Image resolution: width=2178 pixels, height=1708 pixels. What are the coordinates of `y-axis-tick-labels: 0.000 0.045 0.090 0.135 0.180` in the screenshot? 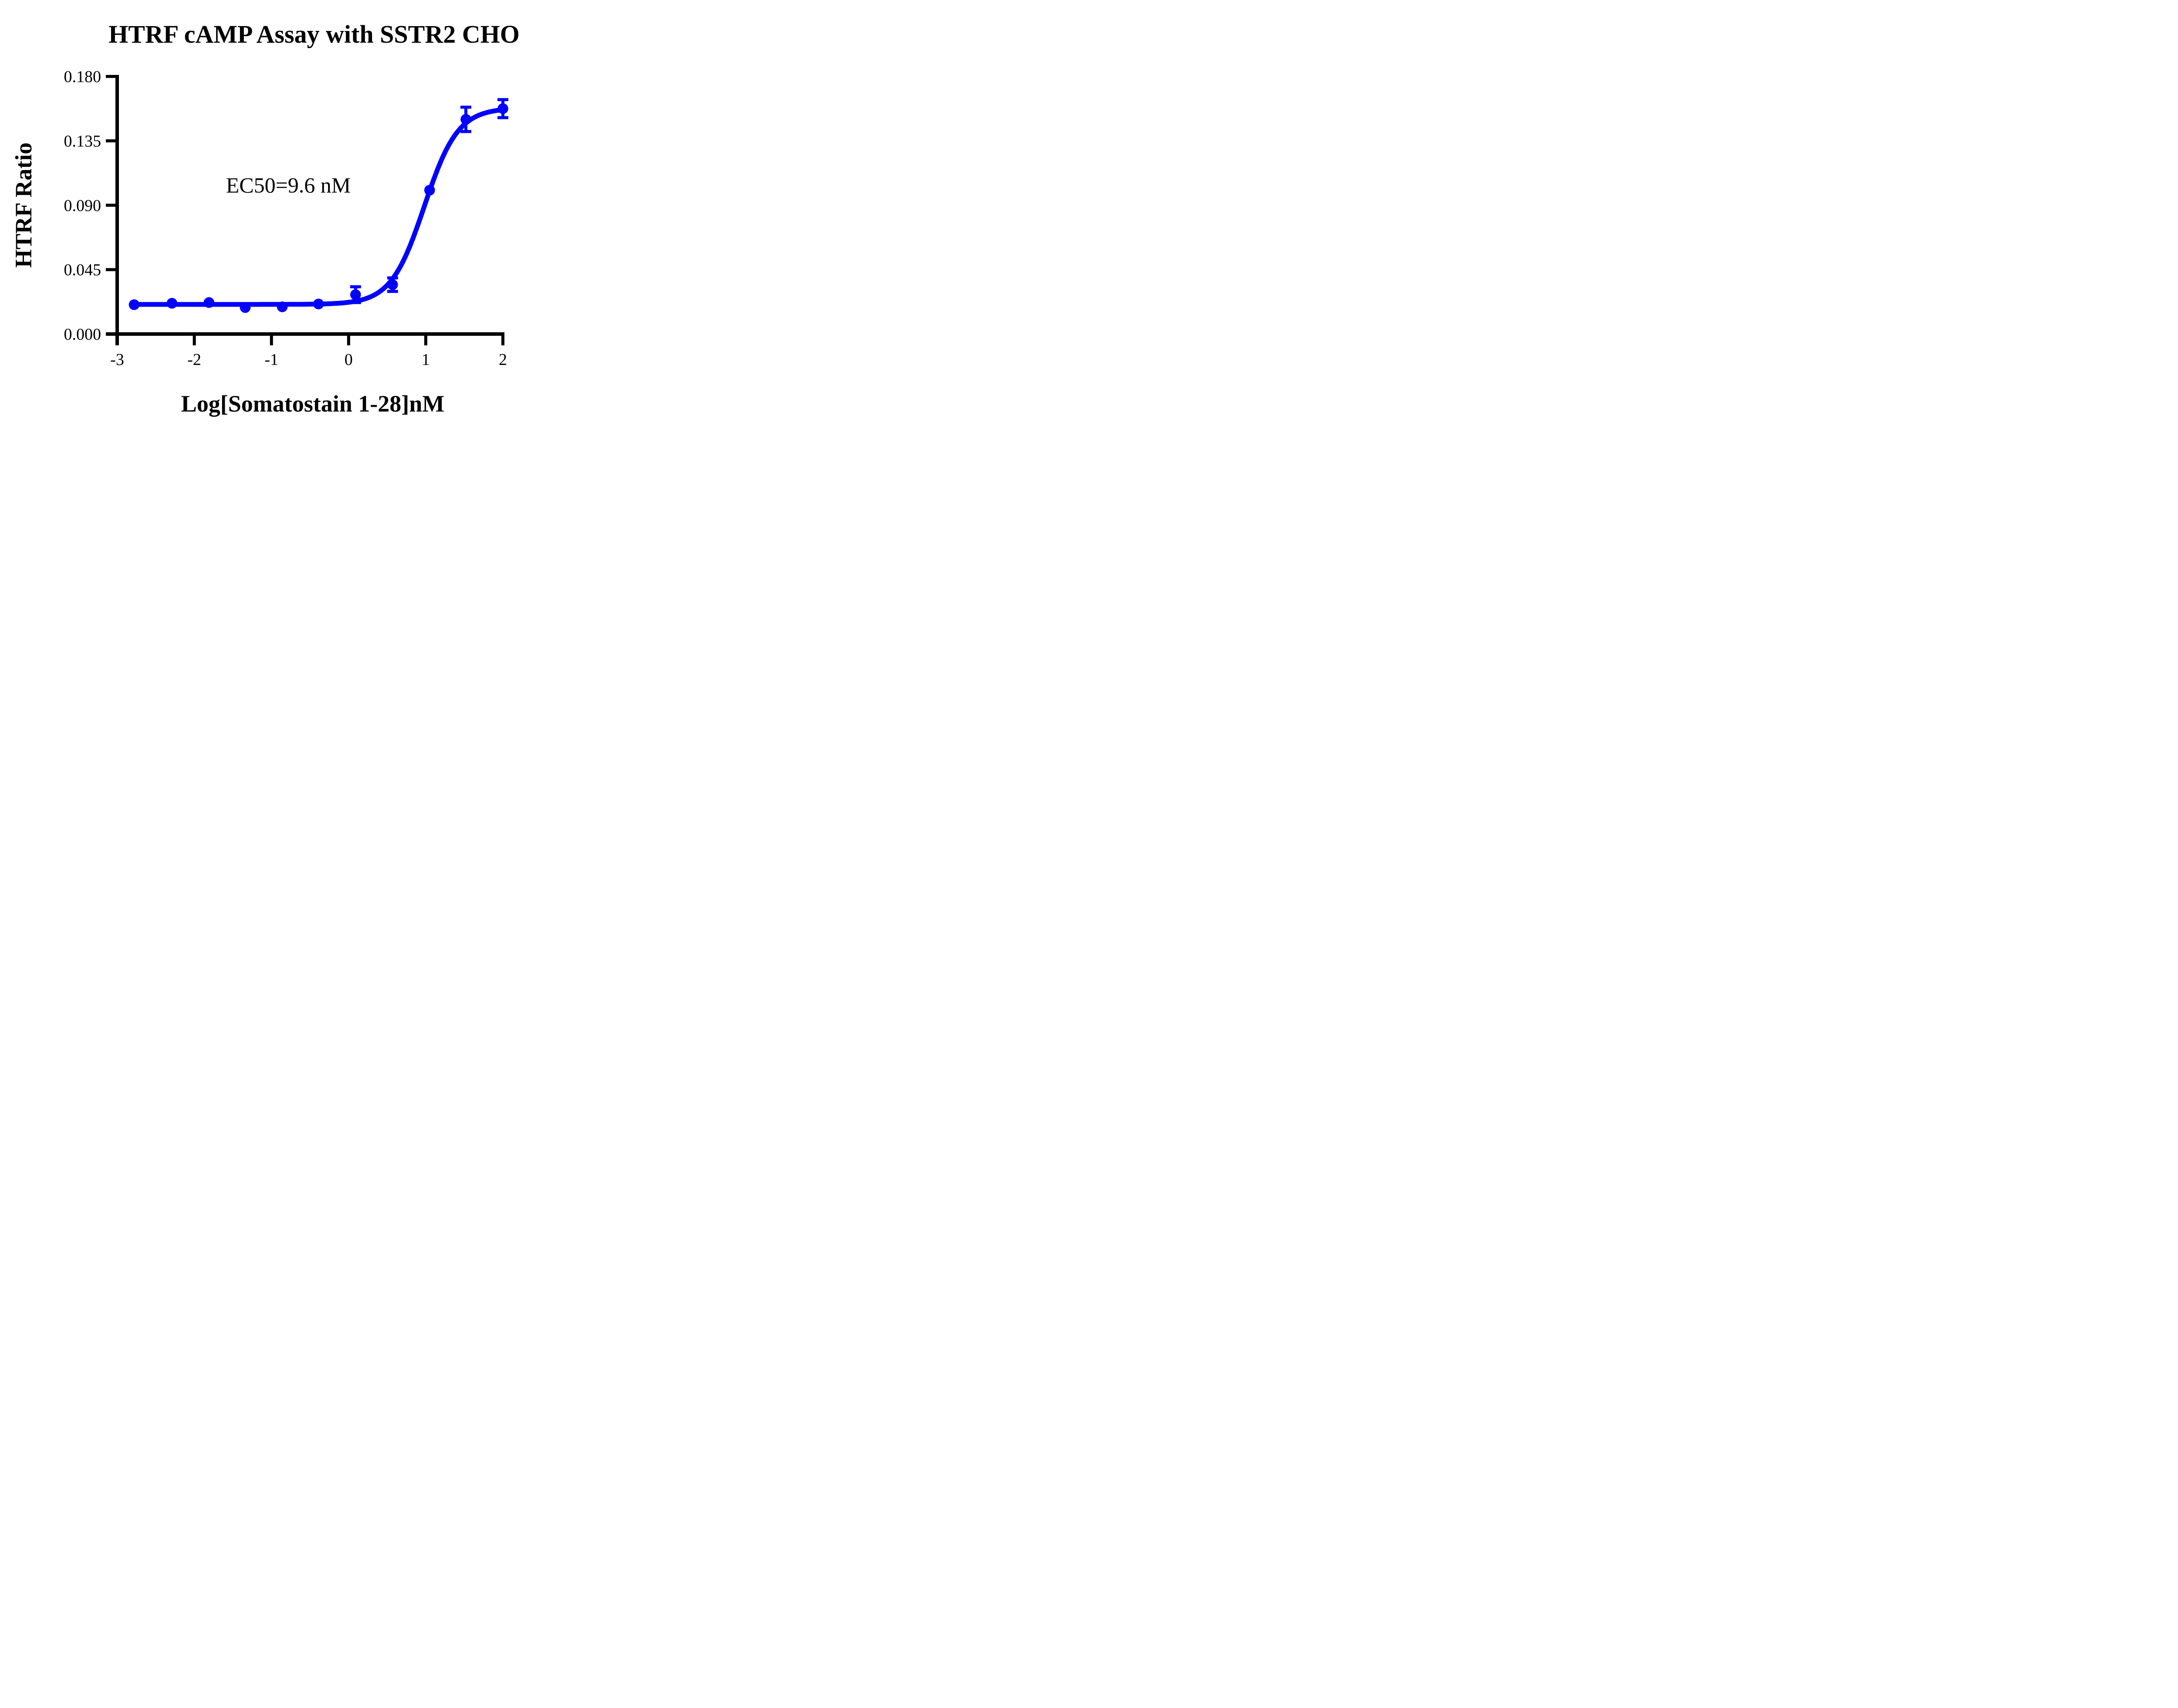 It's located at (82, 206).